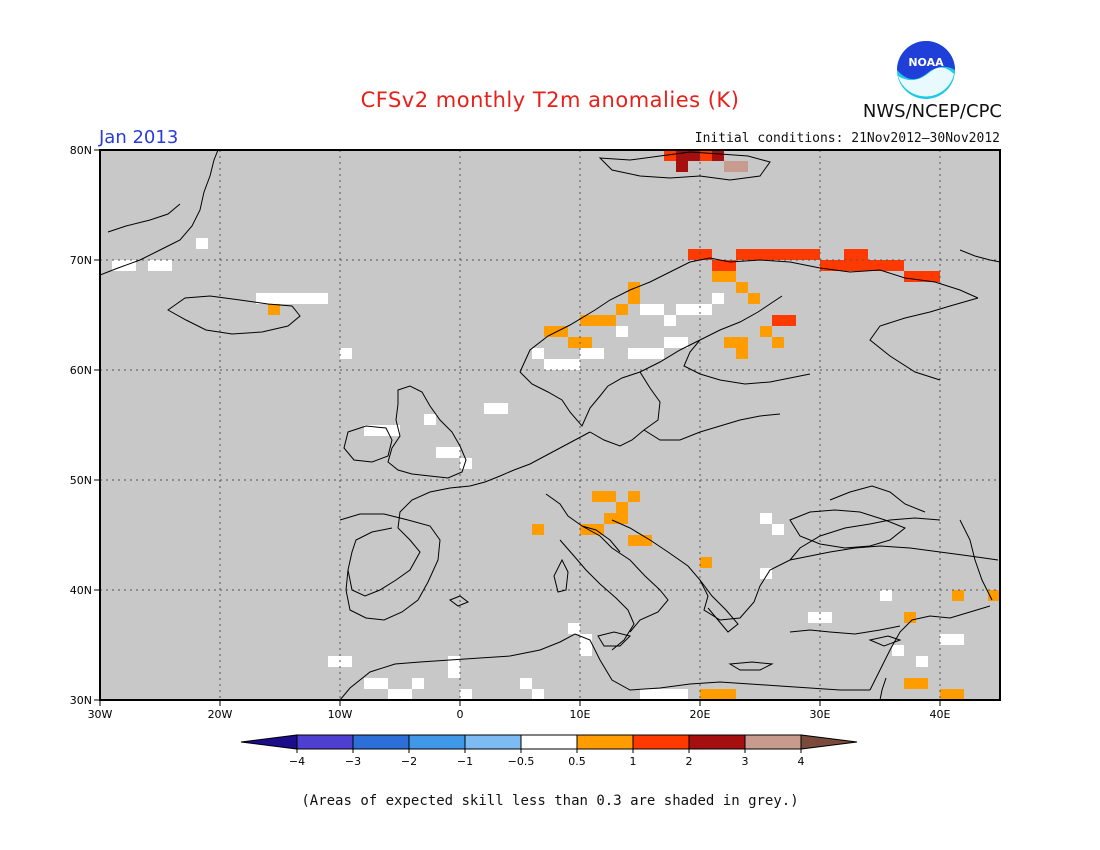 This screenshot has height=850, width=1100. Describe the element at coordinates (577, 761) in the screenshot. I see `colorbar-label: 0.5` at that location.